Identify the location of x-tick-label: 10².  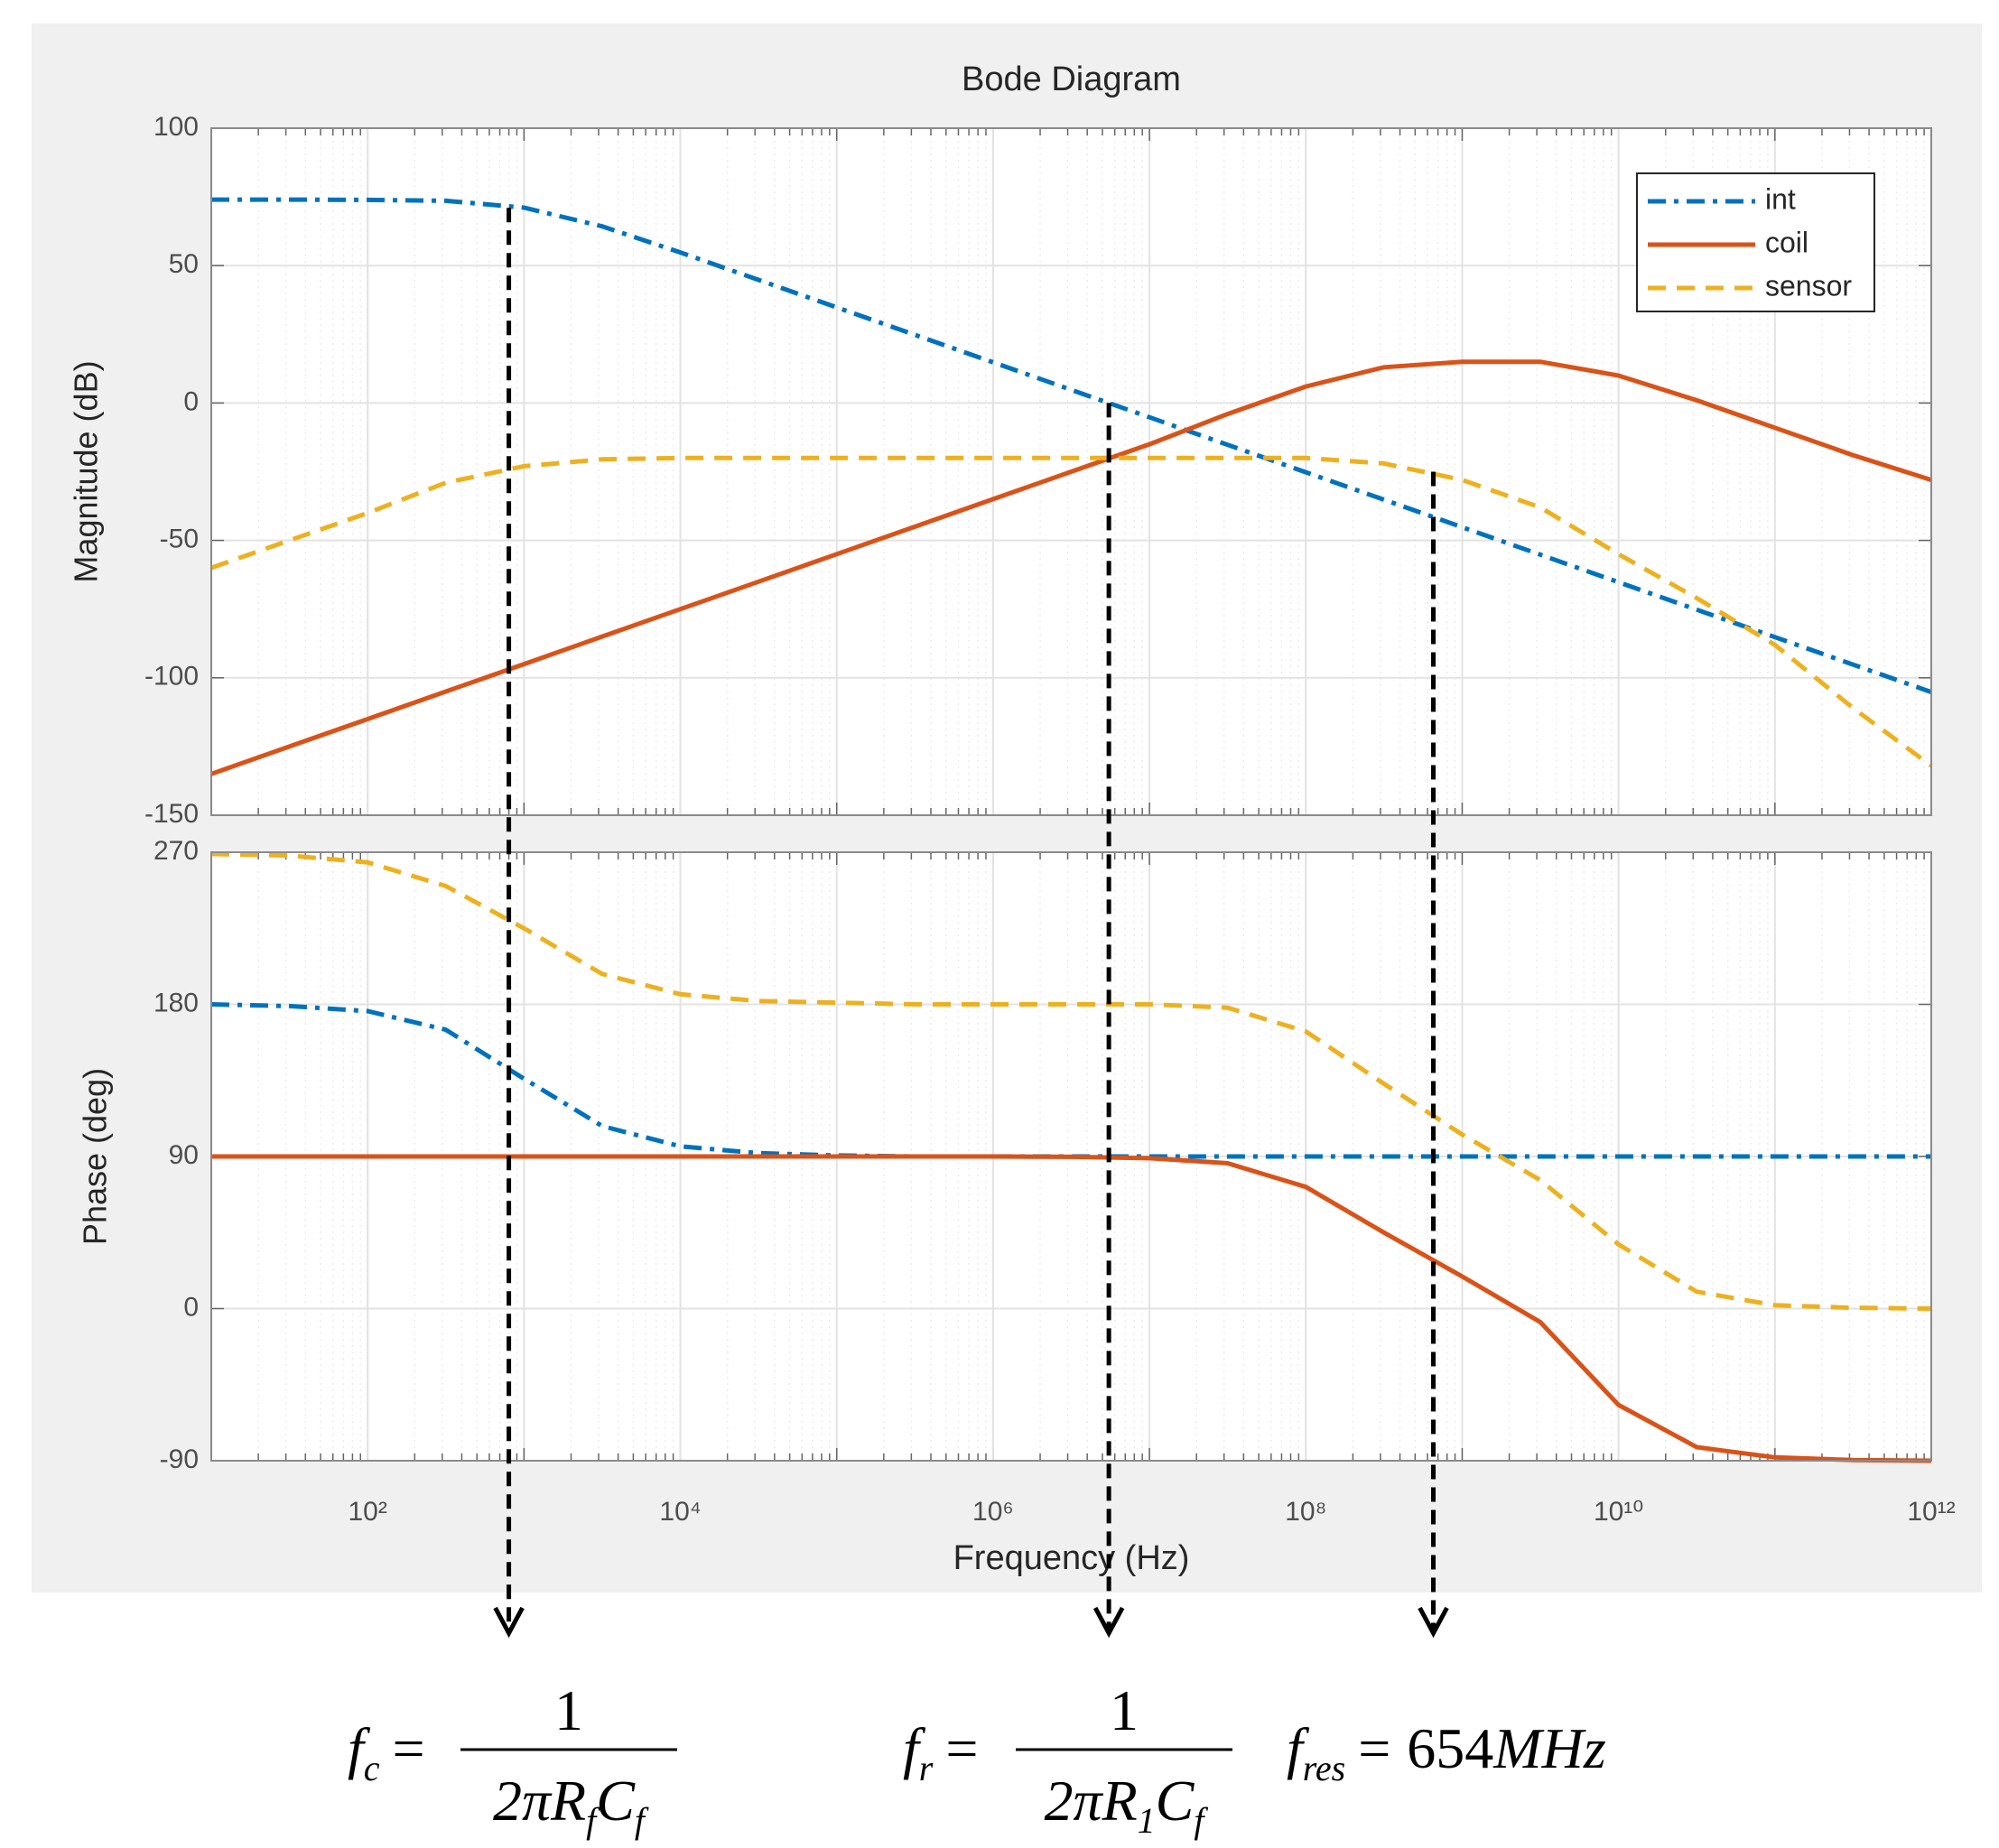
(368, 1512).